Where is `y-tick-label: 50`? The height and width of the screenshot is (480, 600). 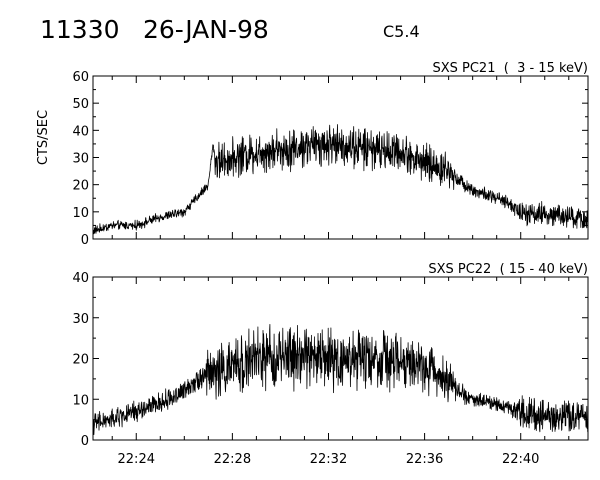 y-tick-label: 50 is located at coordinates (80, 104).